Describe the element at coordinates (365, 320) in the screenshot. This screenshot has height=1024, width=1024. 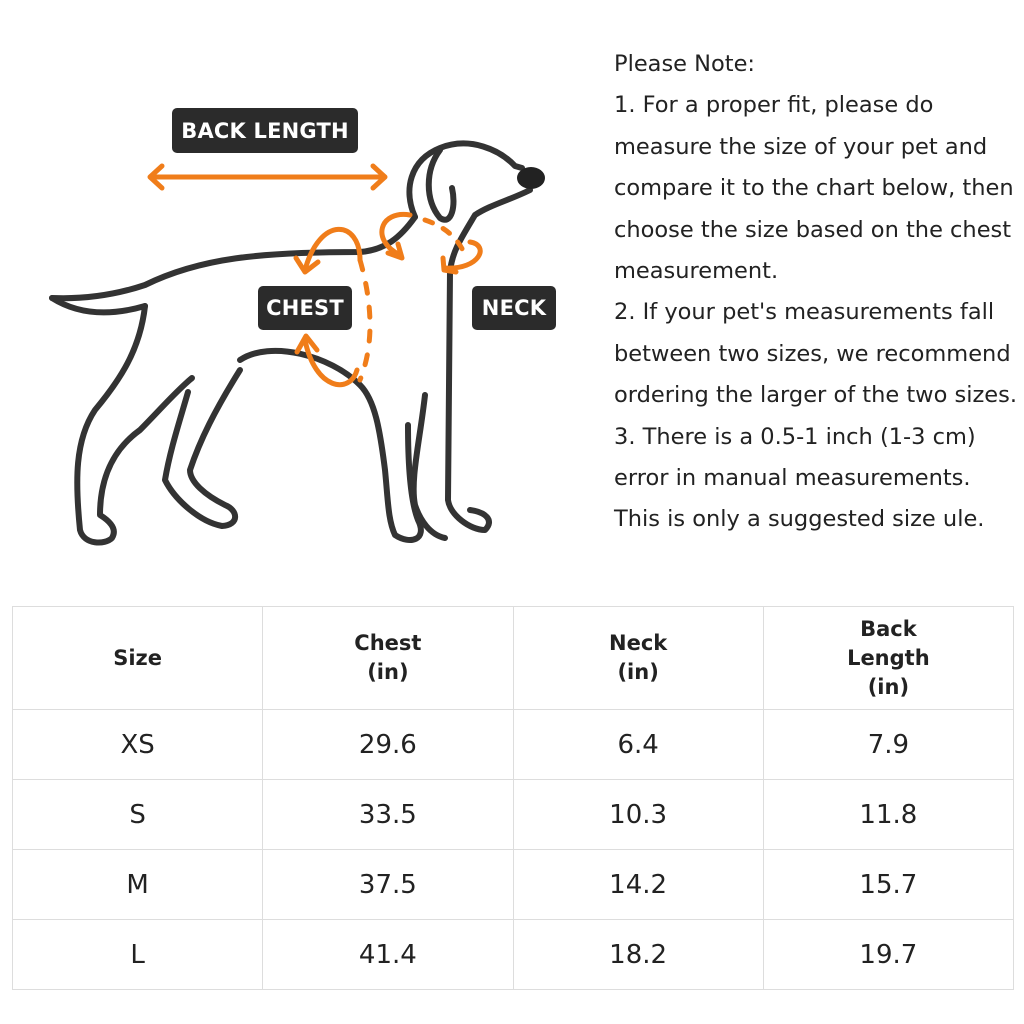
I see `chest-dashed-line` at that location.